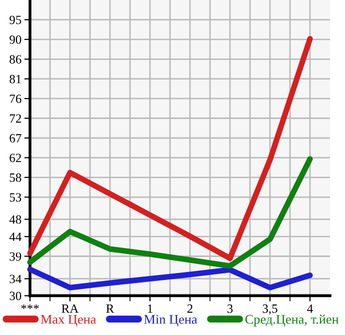 The height and width of the screenshot is (335, 345). Describe the element at coordinates (68, 320) in the screenshot. I see `legend-label: Max Цена` at that location.